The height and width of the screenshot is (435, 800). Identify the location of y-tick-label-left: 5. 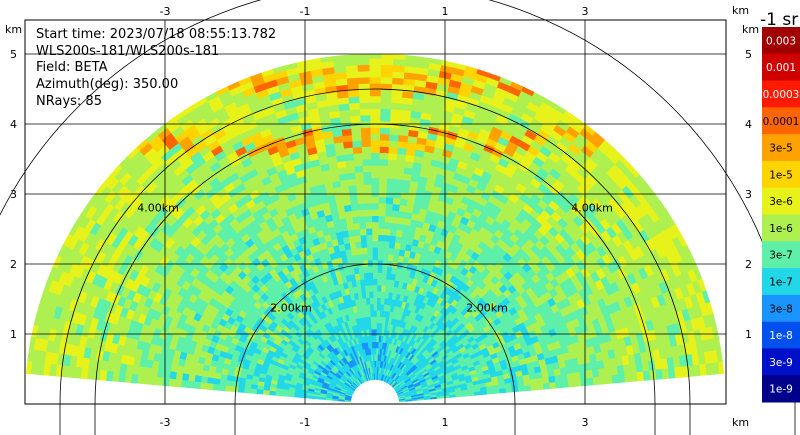
(13, 54).